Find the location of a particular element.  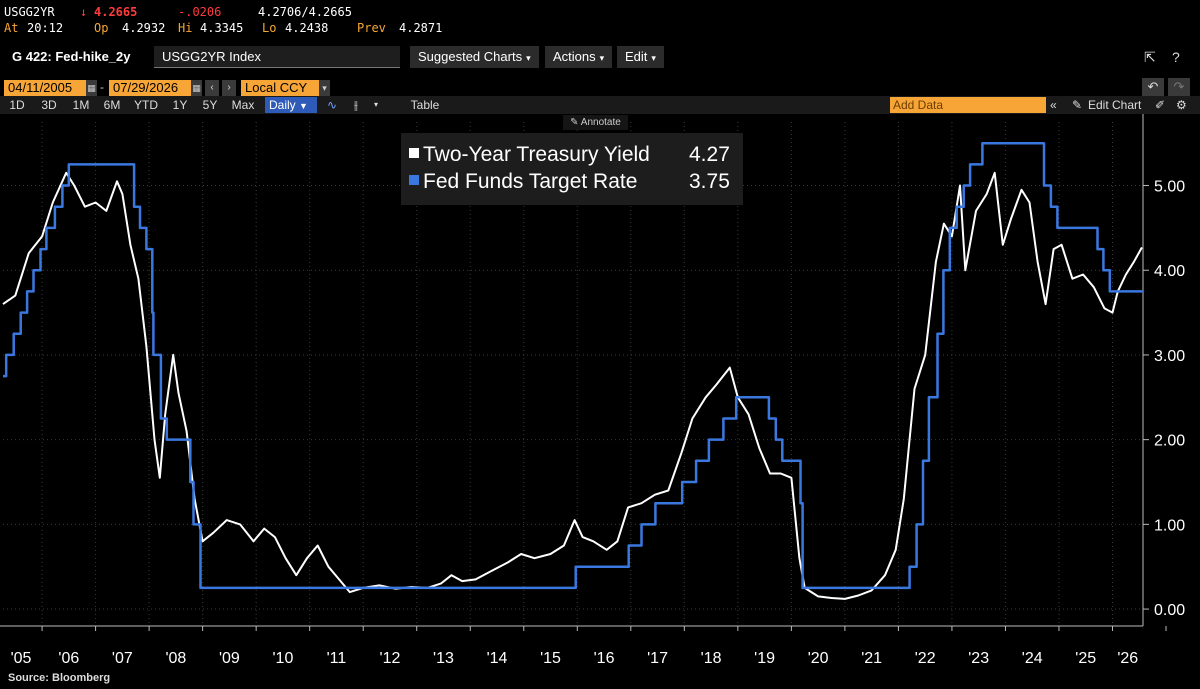

frequency-select: Daily ▼ is located at coordinates (291, 105).